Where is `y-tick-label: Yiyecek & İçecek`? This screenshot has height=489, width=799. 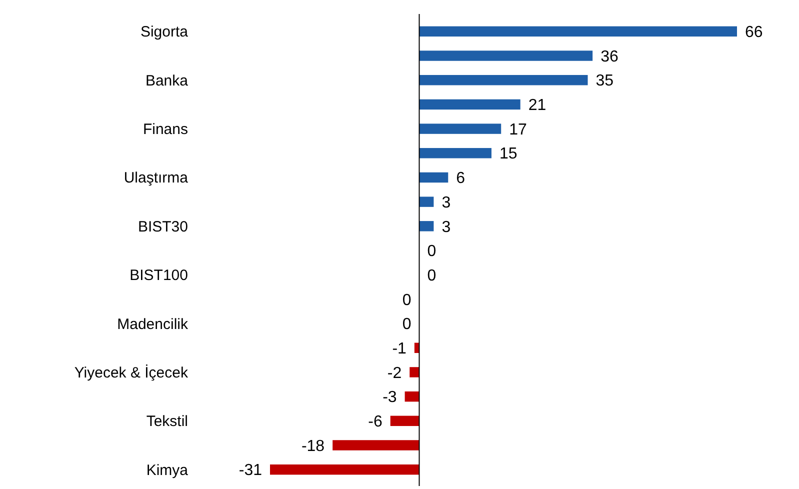
y-tick-label: Yiyecek & İçecek is located at coordinates (131, 372).